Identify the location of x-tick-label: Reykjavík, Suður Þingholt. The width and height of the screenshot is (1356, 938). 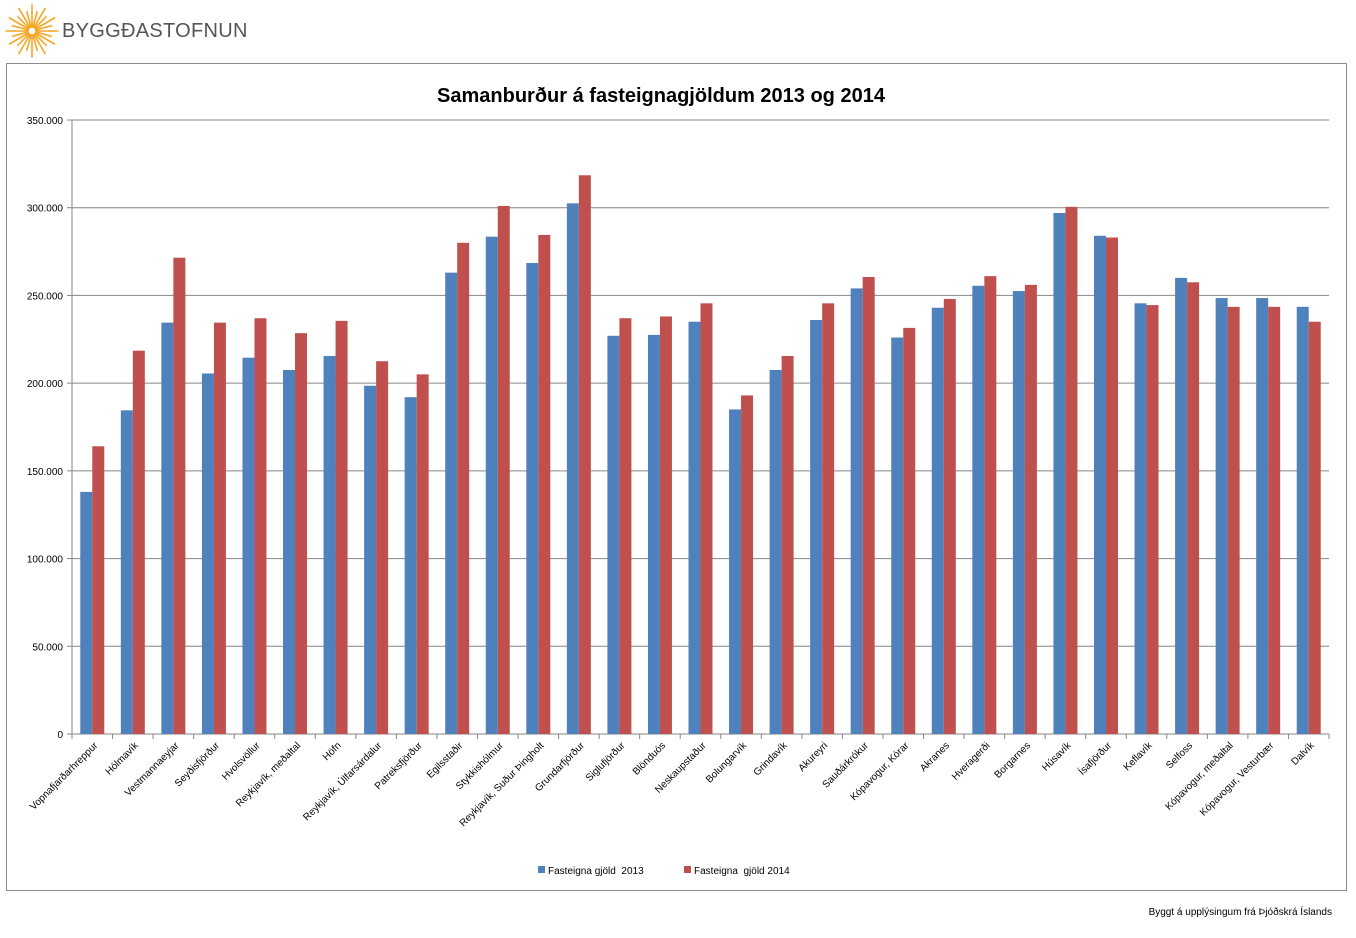
(502, 784).